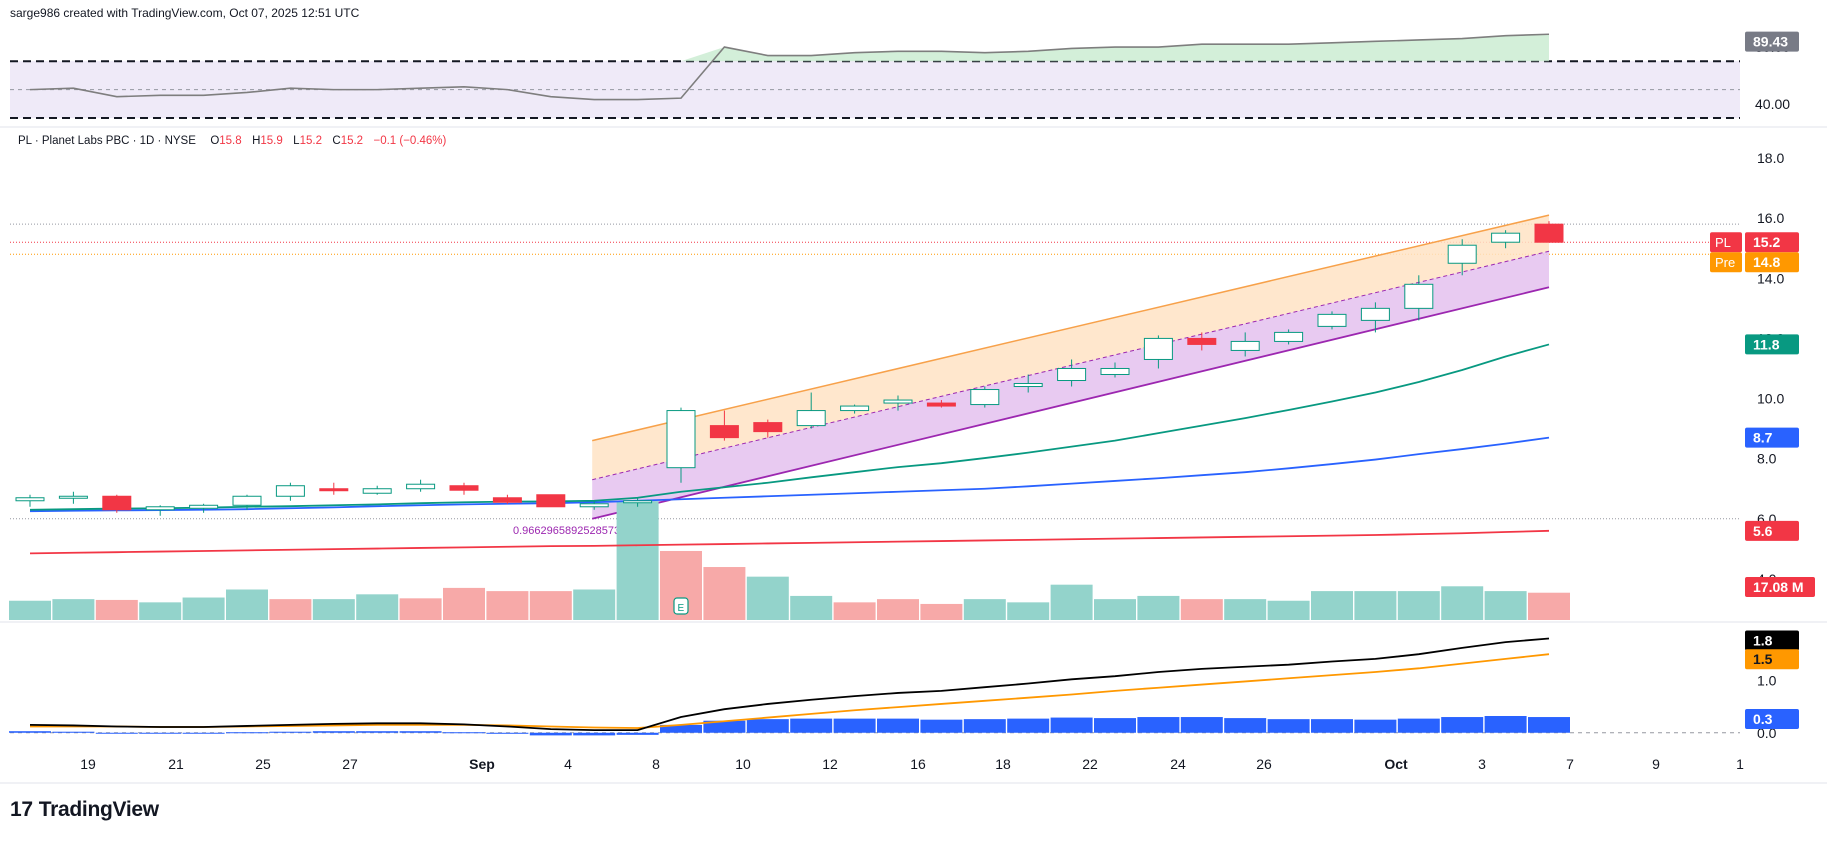 This screenshot has width=1827, height=843. What do you see at coordinates (789, 48) in the screenshot?
I see `rsi-overbought-fill` at bounding box center [789, 48].